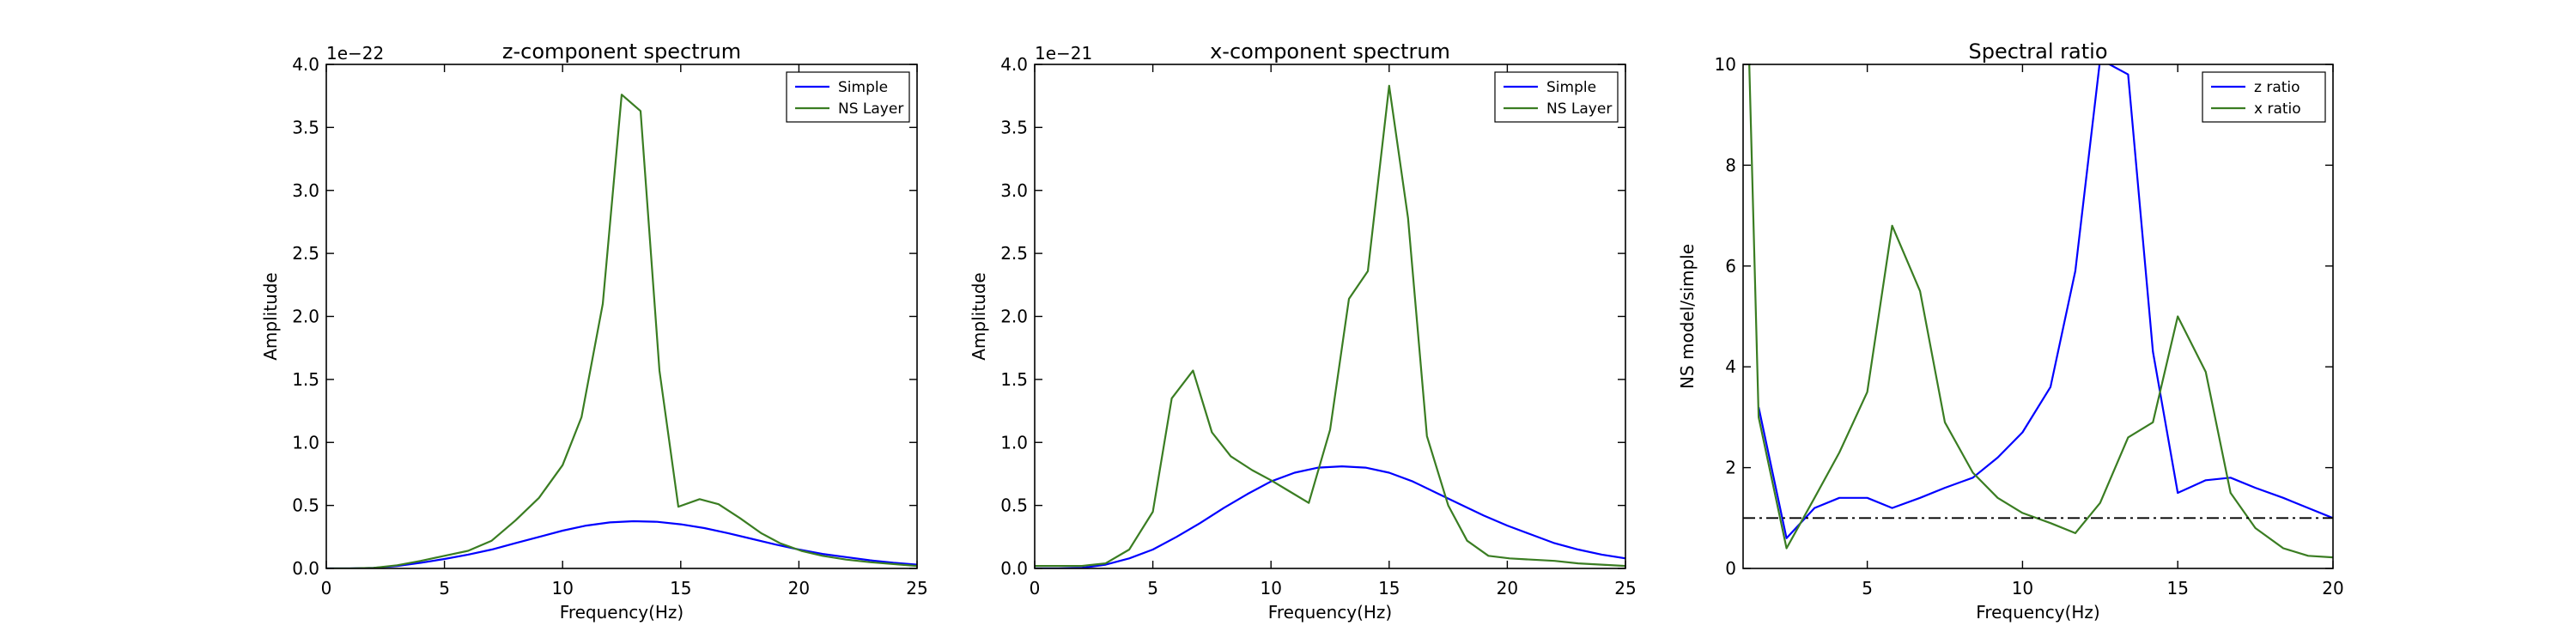 This screenshot has height=644, width=2576. What do you see at coordinates (2277, 109) in the screenshot?
I see `legend-label: x ratio` at bounding box center [2277, 109].